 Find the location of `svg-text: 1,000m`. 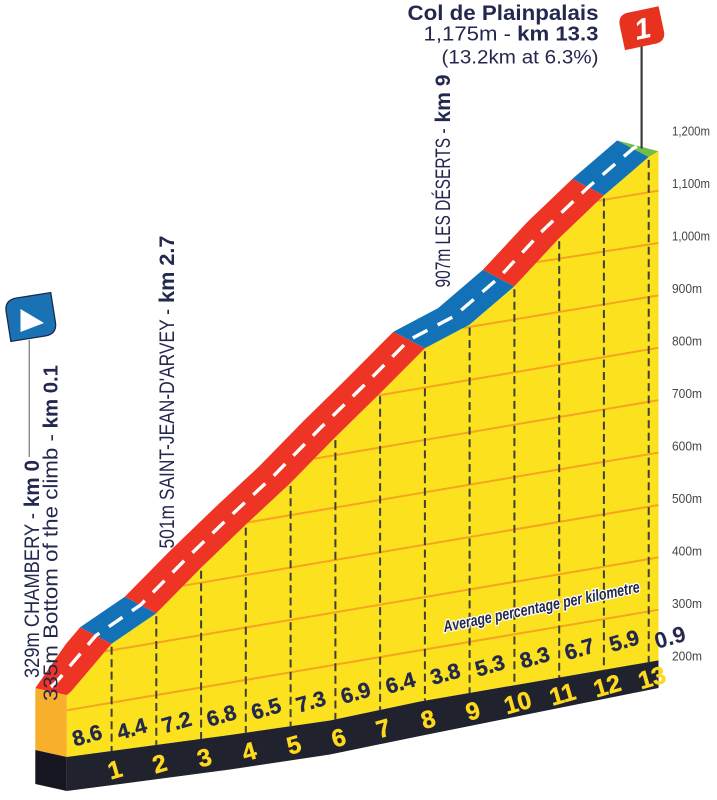

svg-text: 1,000m is located at coordinates (691, 235).